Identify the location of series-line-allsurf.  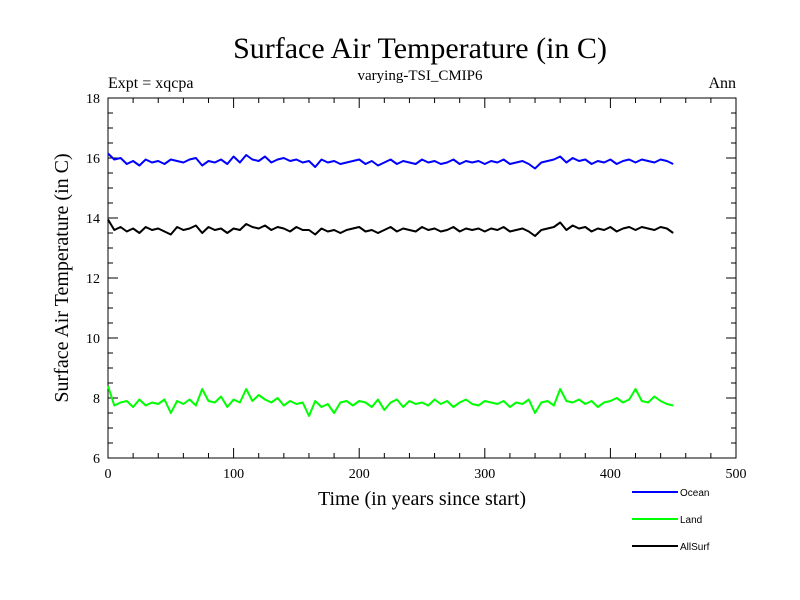
(390, 227).